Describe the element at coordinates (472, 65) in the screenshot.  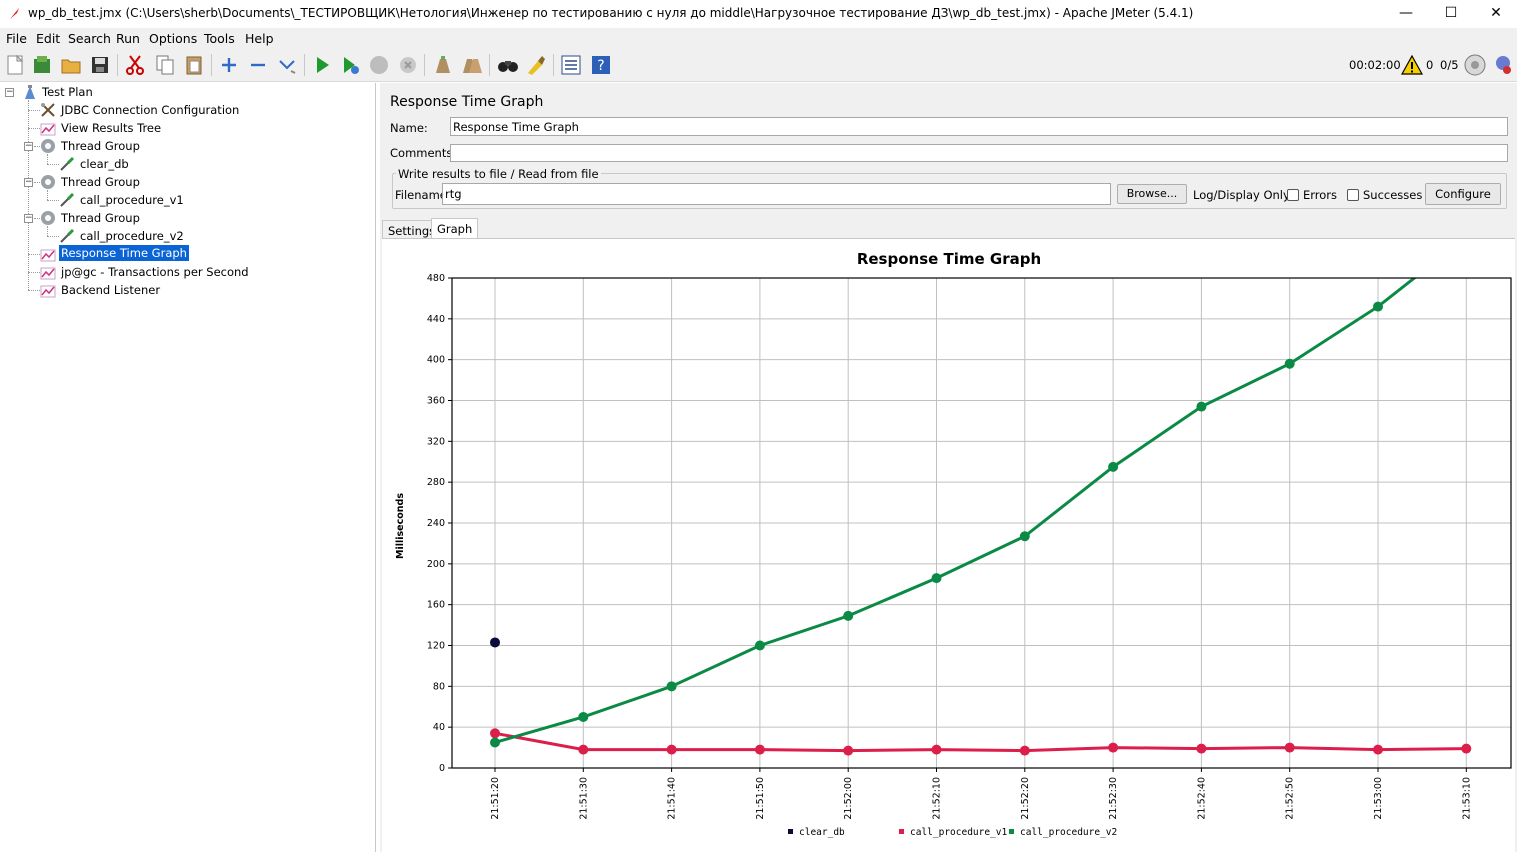
I see `clear-all-icon` at that location.